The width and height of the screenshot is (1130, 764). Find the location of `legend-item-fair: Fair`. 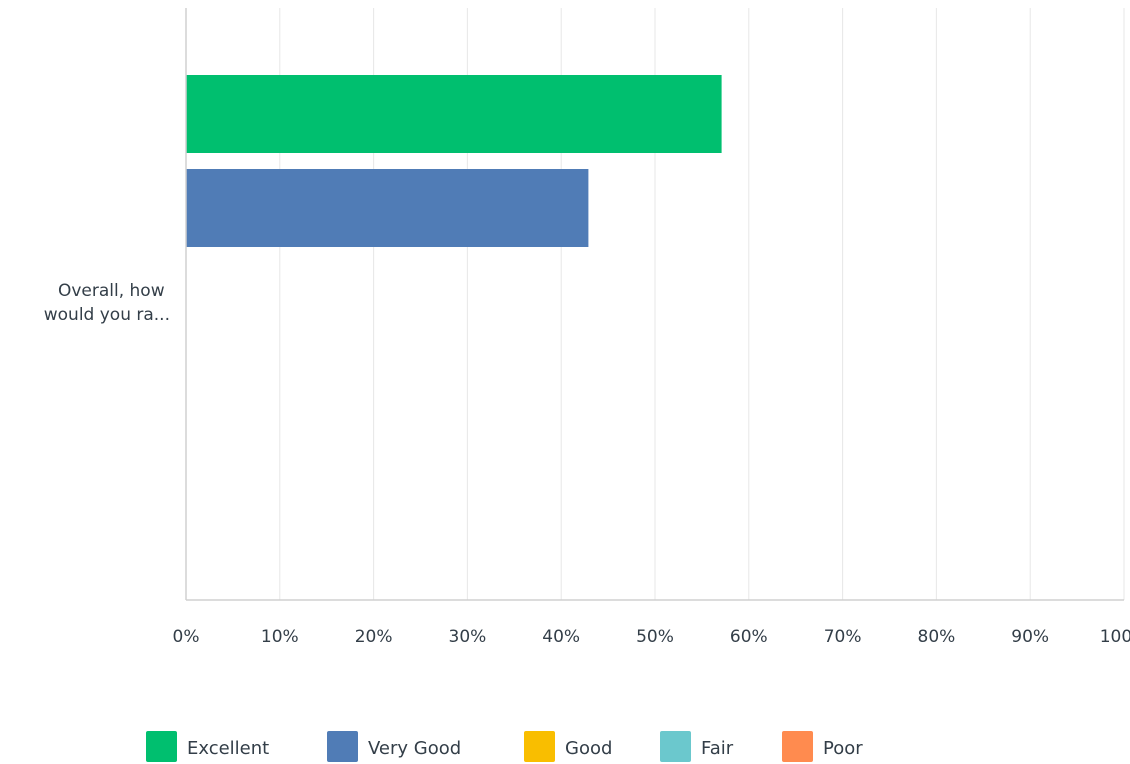

legend-item-fair: Fair is located at coordinates (697, 746).